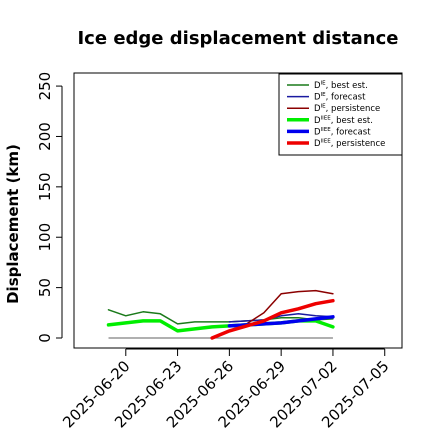 The image size is (440, 440). What do you see at coordinates (349, 144) in the screenshot?
I see `legend-entry: DIIEE, persistence` at bounding box center [349, 144].